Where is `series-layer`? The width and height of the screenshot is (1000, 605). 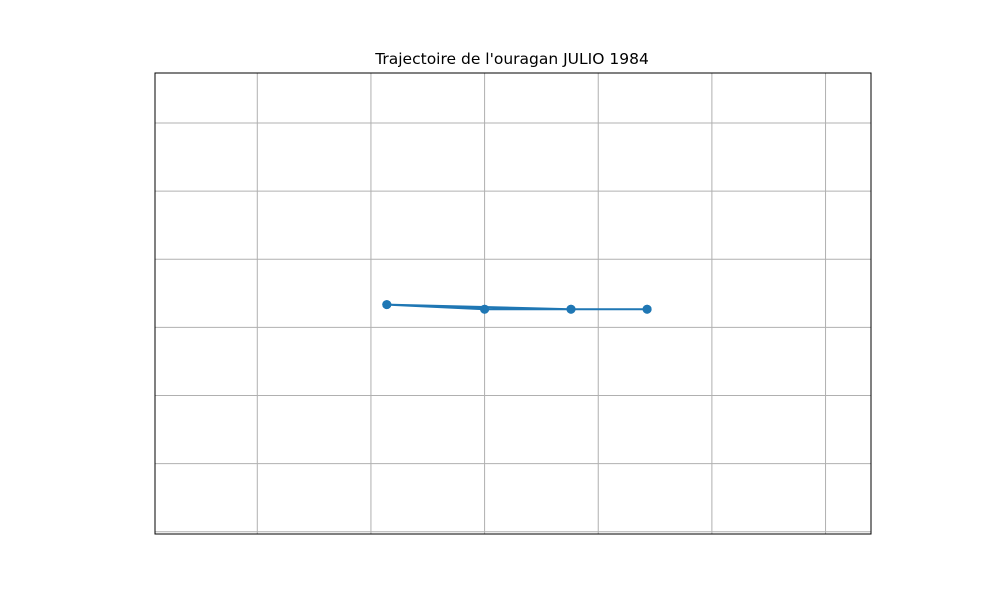 series-layer is located at coordinates (517, 307).